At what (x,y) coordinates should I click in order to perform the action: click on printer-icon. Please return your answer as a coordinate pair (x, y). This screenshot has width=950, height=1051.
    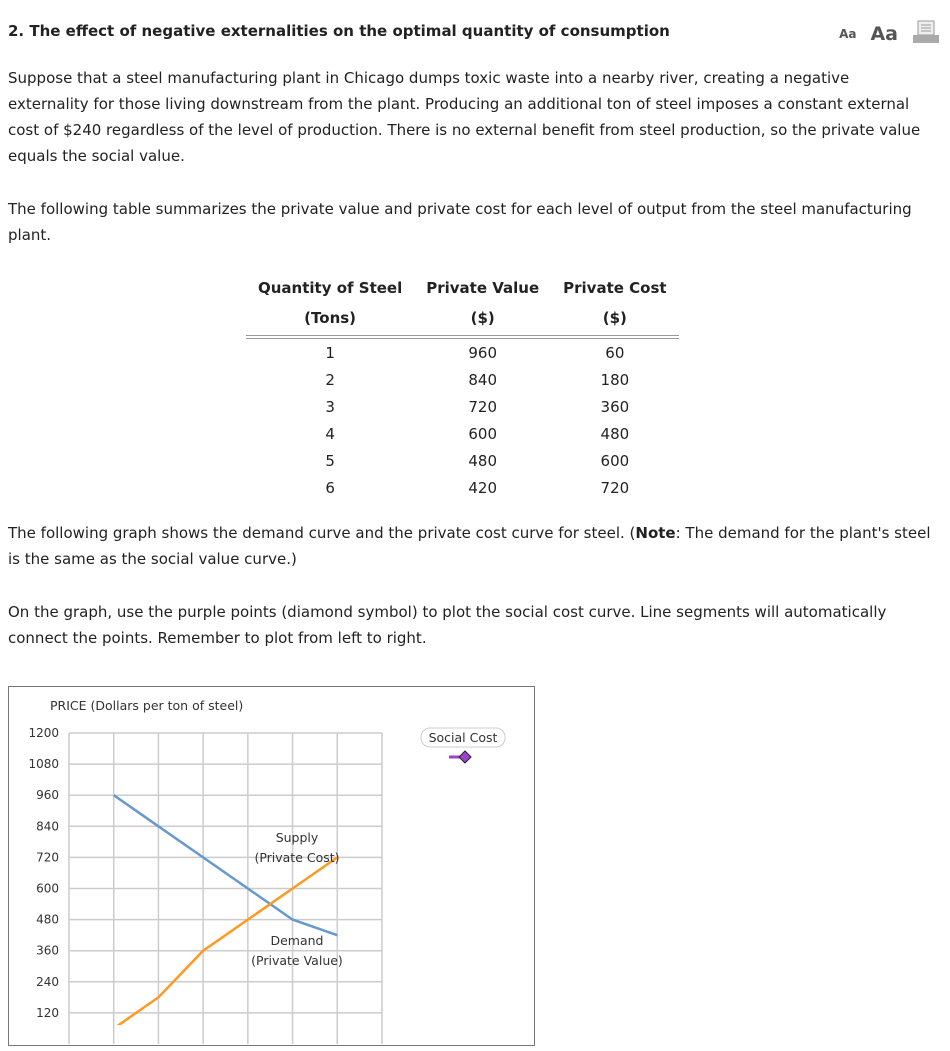
    Looking at the image, I should click on (926, 34).